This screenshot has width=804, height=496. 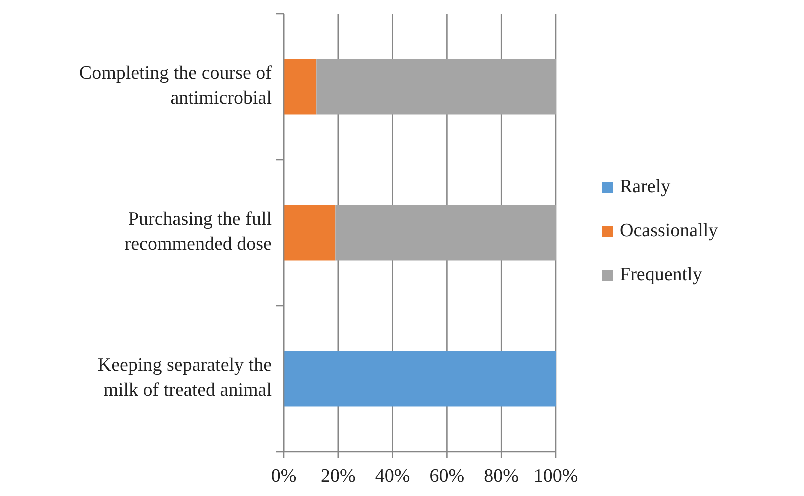 What do you see at coordinates (669, 231) in the screenshot?
I see `legend-label: Ocassionally` at bounding box center [669, 231].